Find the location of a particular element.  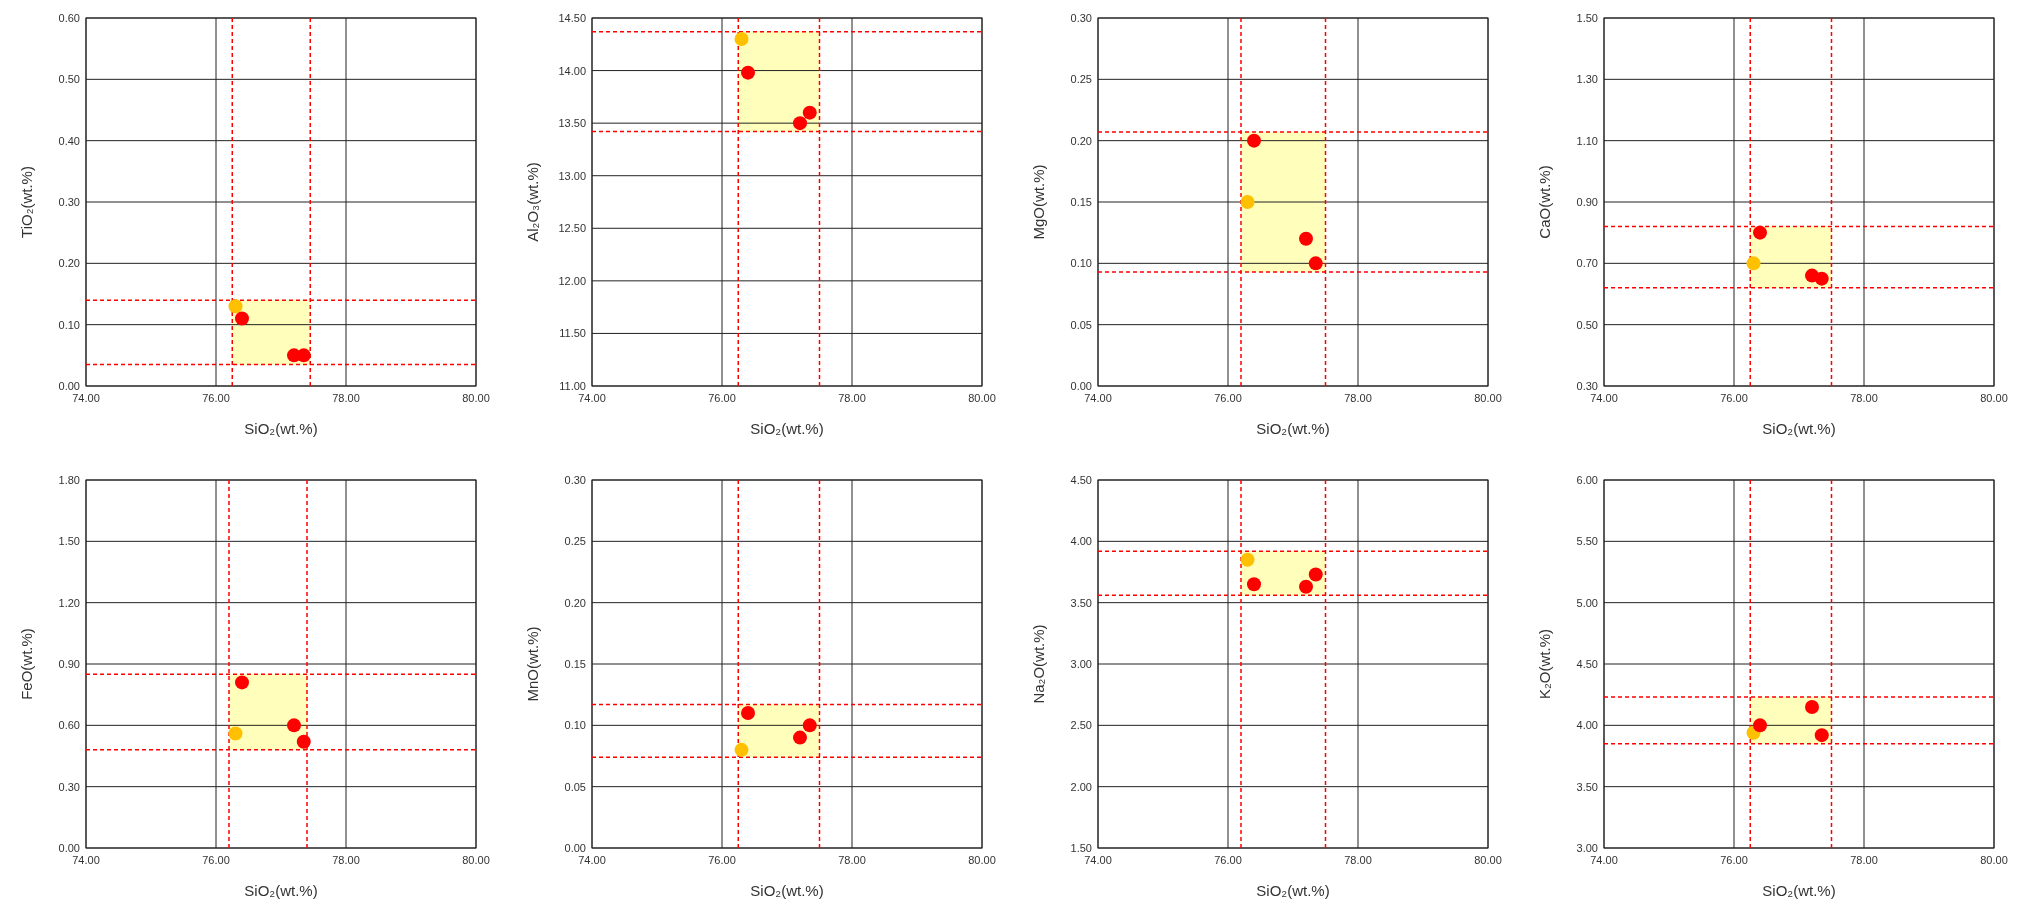

y-tick-label: 0.90 is located at coordinates (69, 664).